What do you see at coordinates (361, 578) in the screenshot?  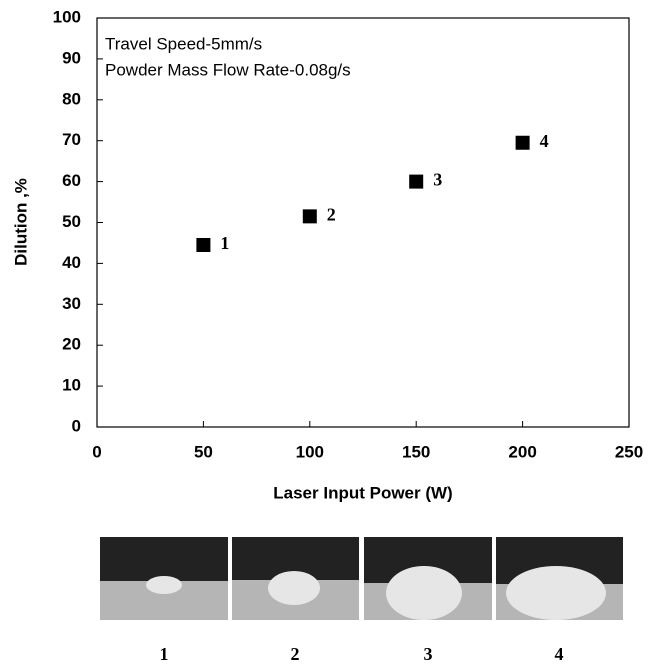 I see `micrographs` at bounding box center [361, 578].